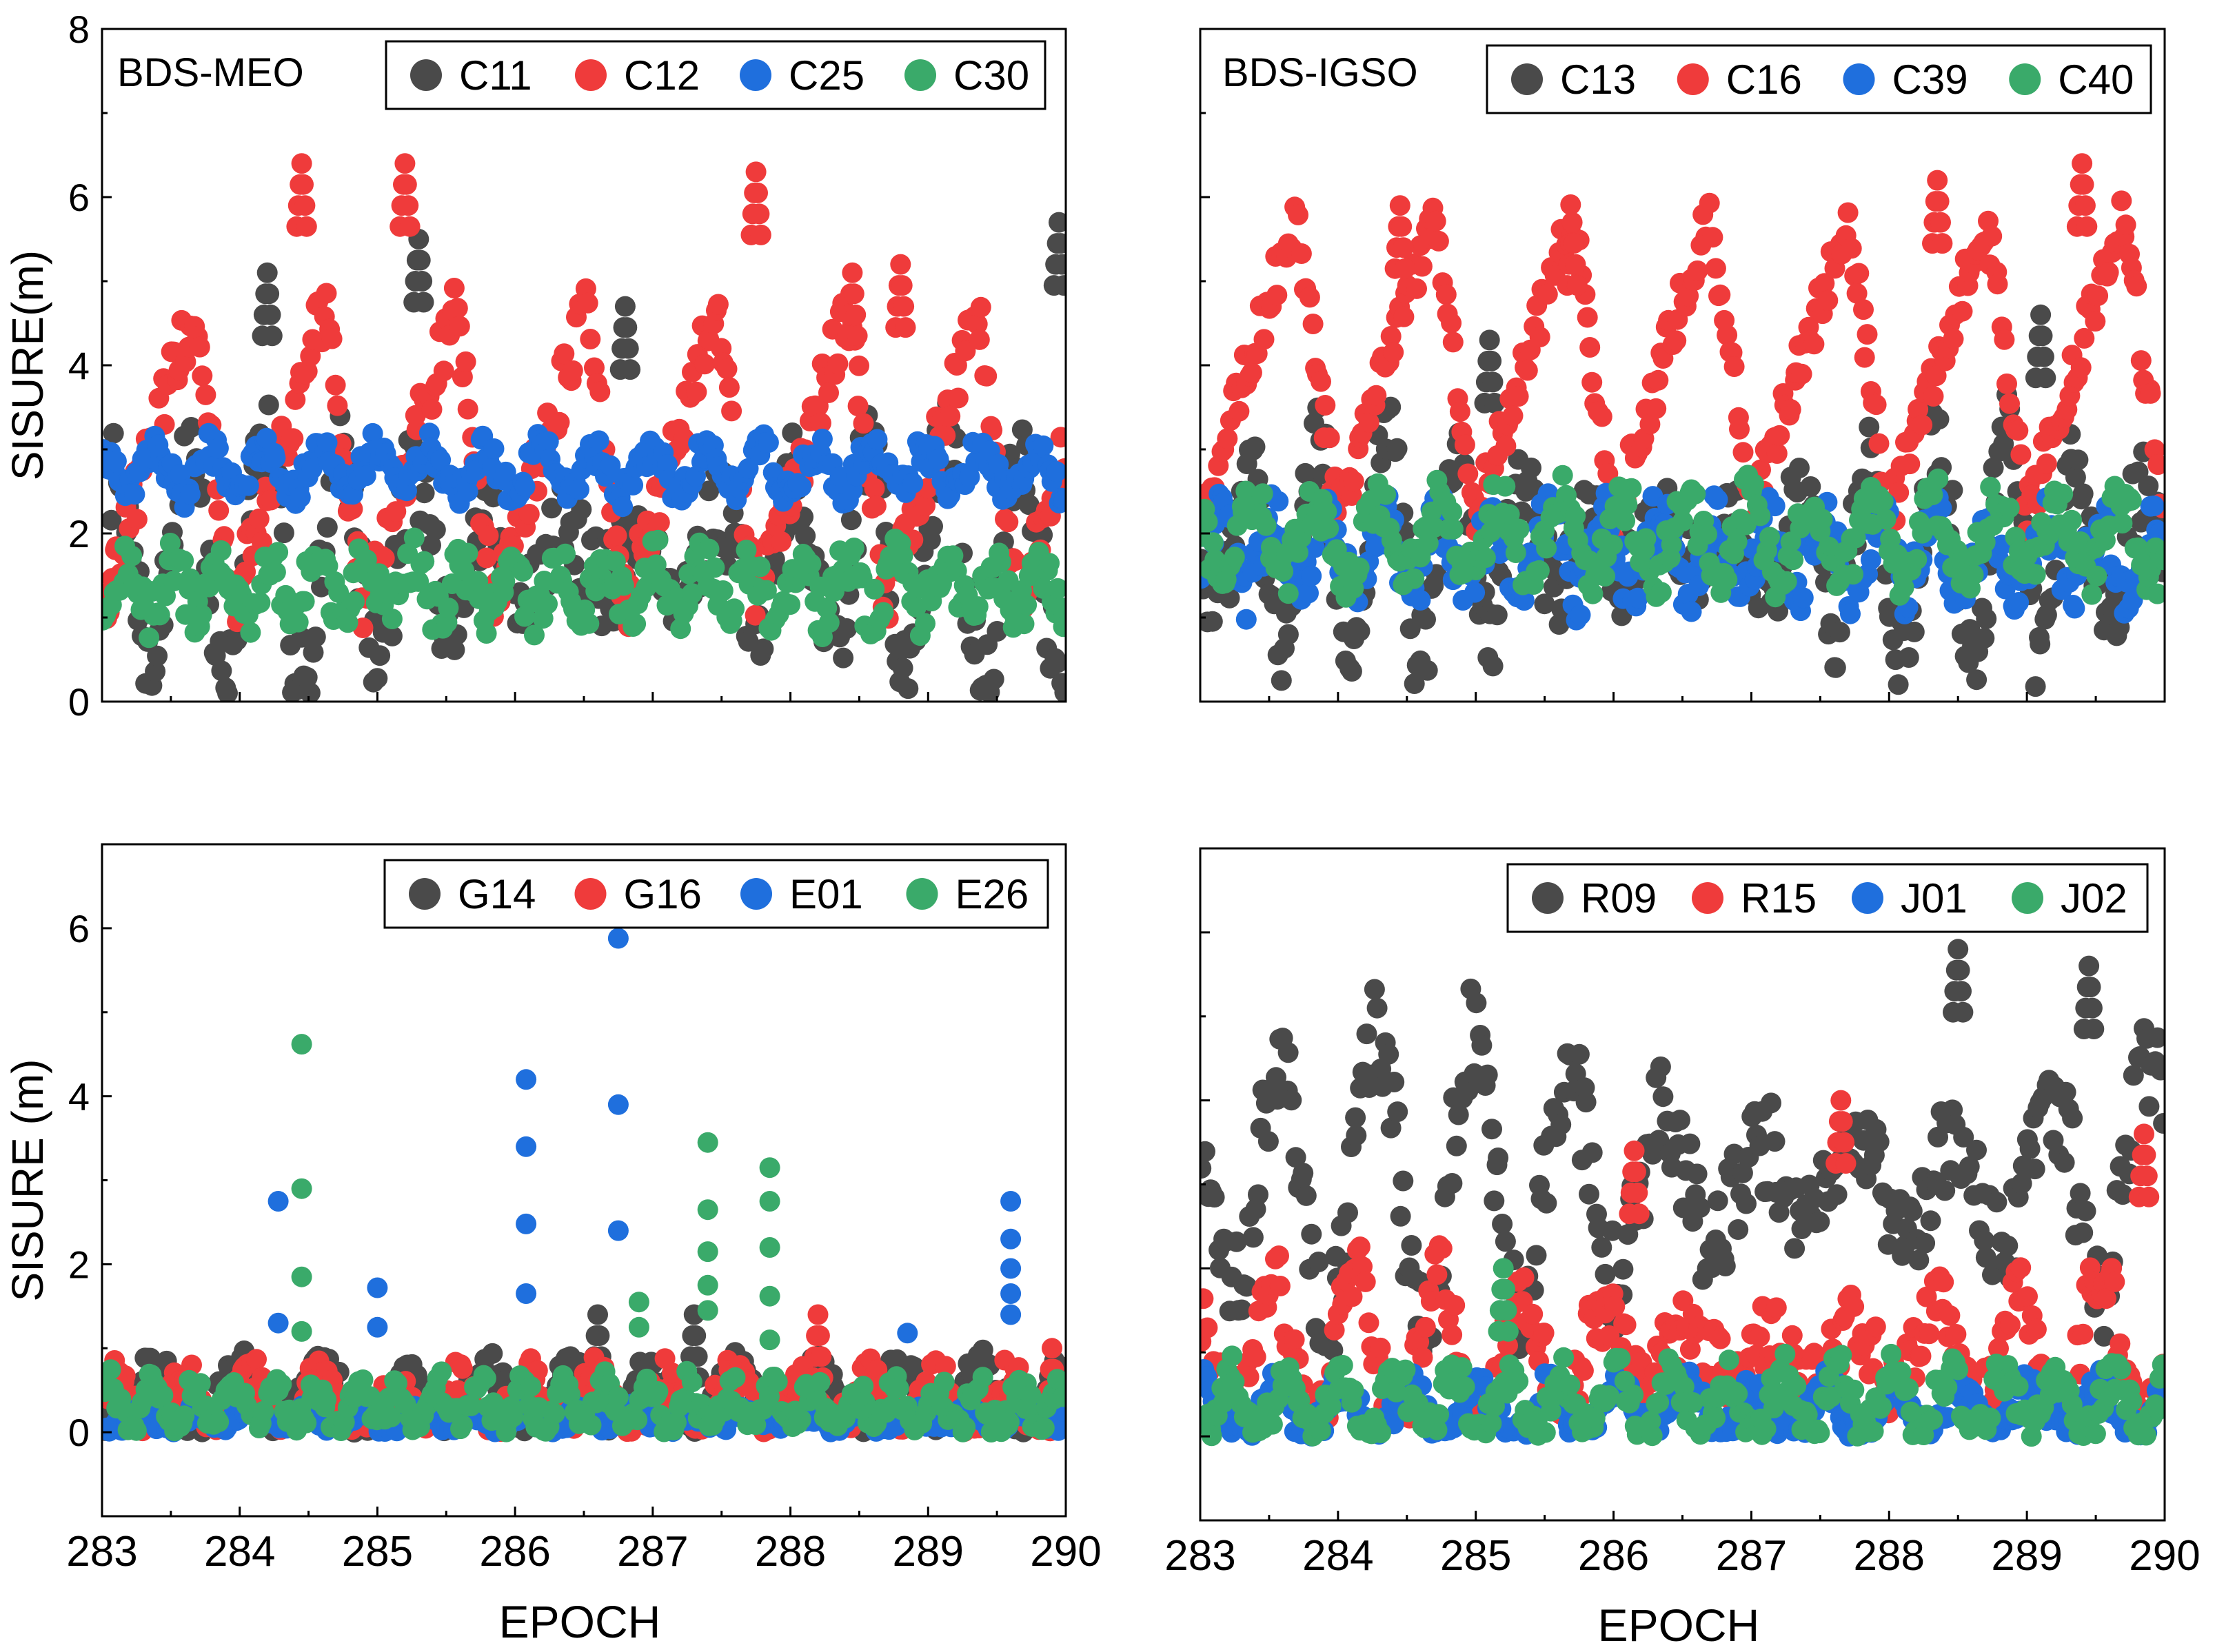 Image resolution: width=2215 pixels, height=1652 pixels. What do you see at coordinates (425, 894) in the screenshot?
I see `legend-marker-G14` at bounding box center [425, 894].